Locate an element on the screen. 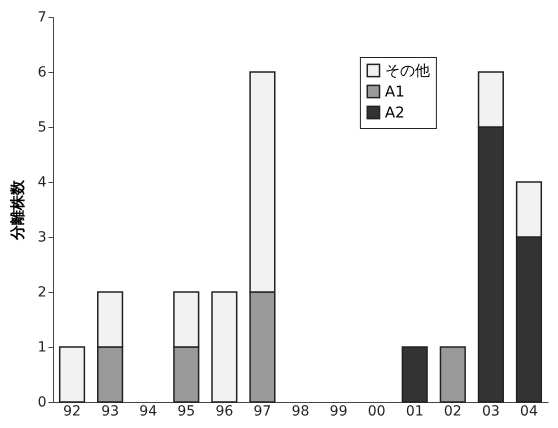 The height and width of the screenshot is (428, 558). y-tick-label: 2 is located at coordinates (42, 292).